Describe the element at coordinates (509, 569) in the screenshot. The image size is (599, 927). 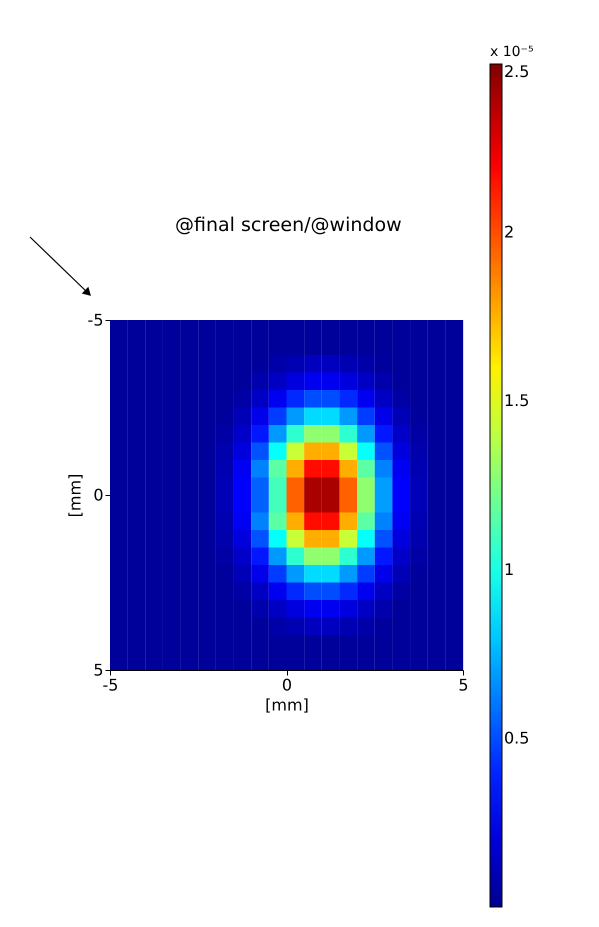
I see `color-bar-label: 1` at that location.